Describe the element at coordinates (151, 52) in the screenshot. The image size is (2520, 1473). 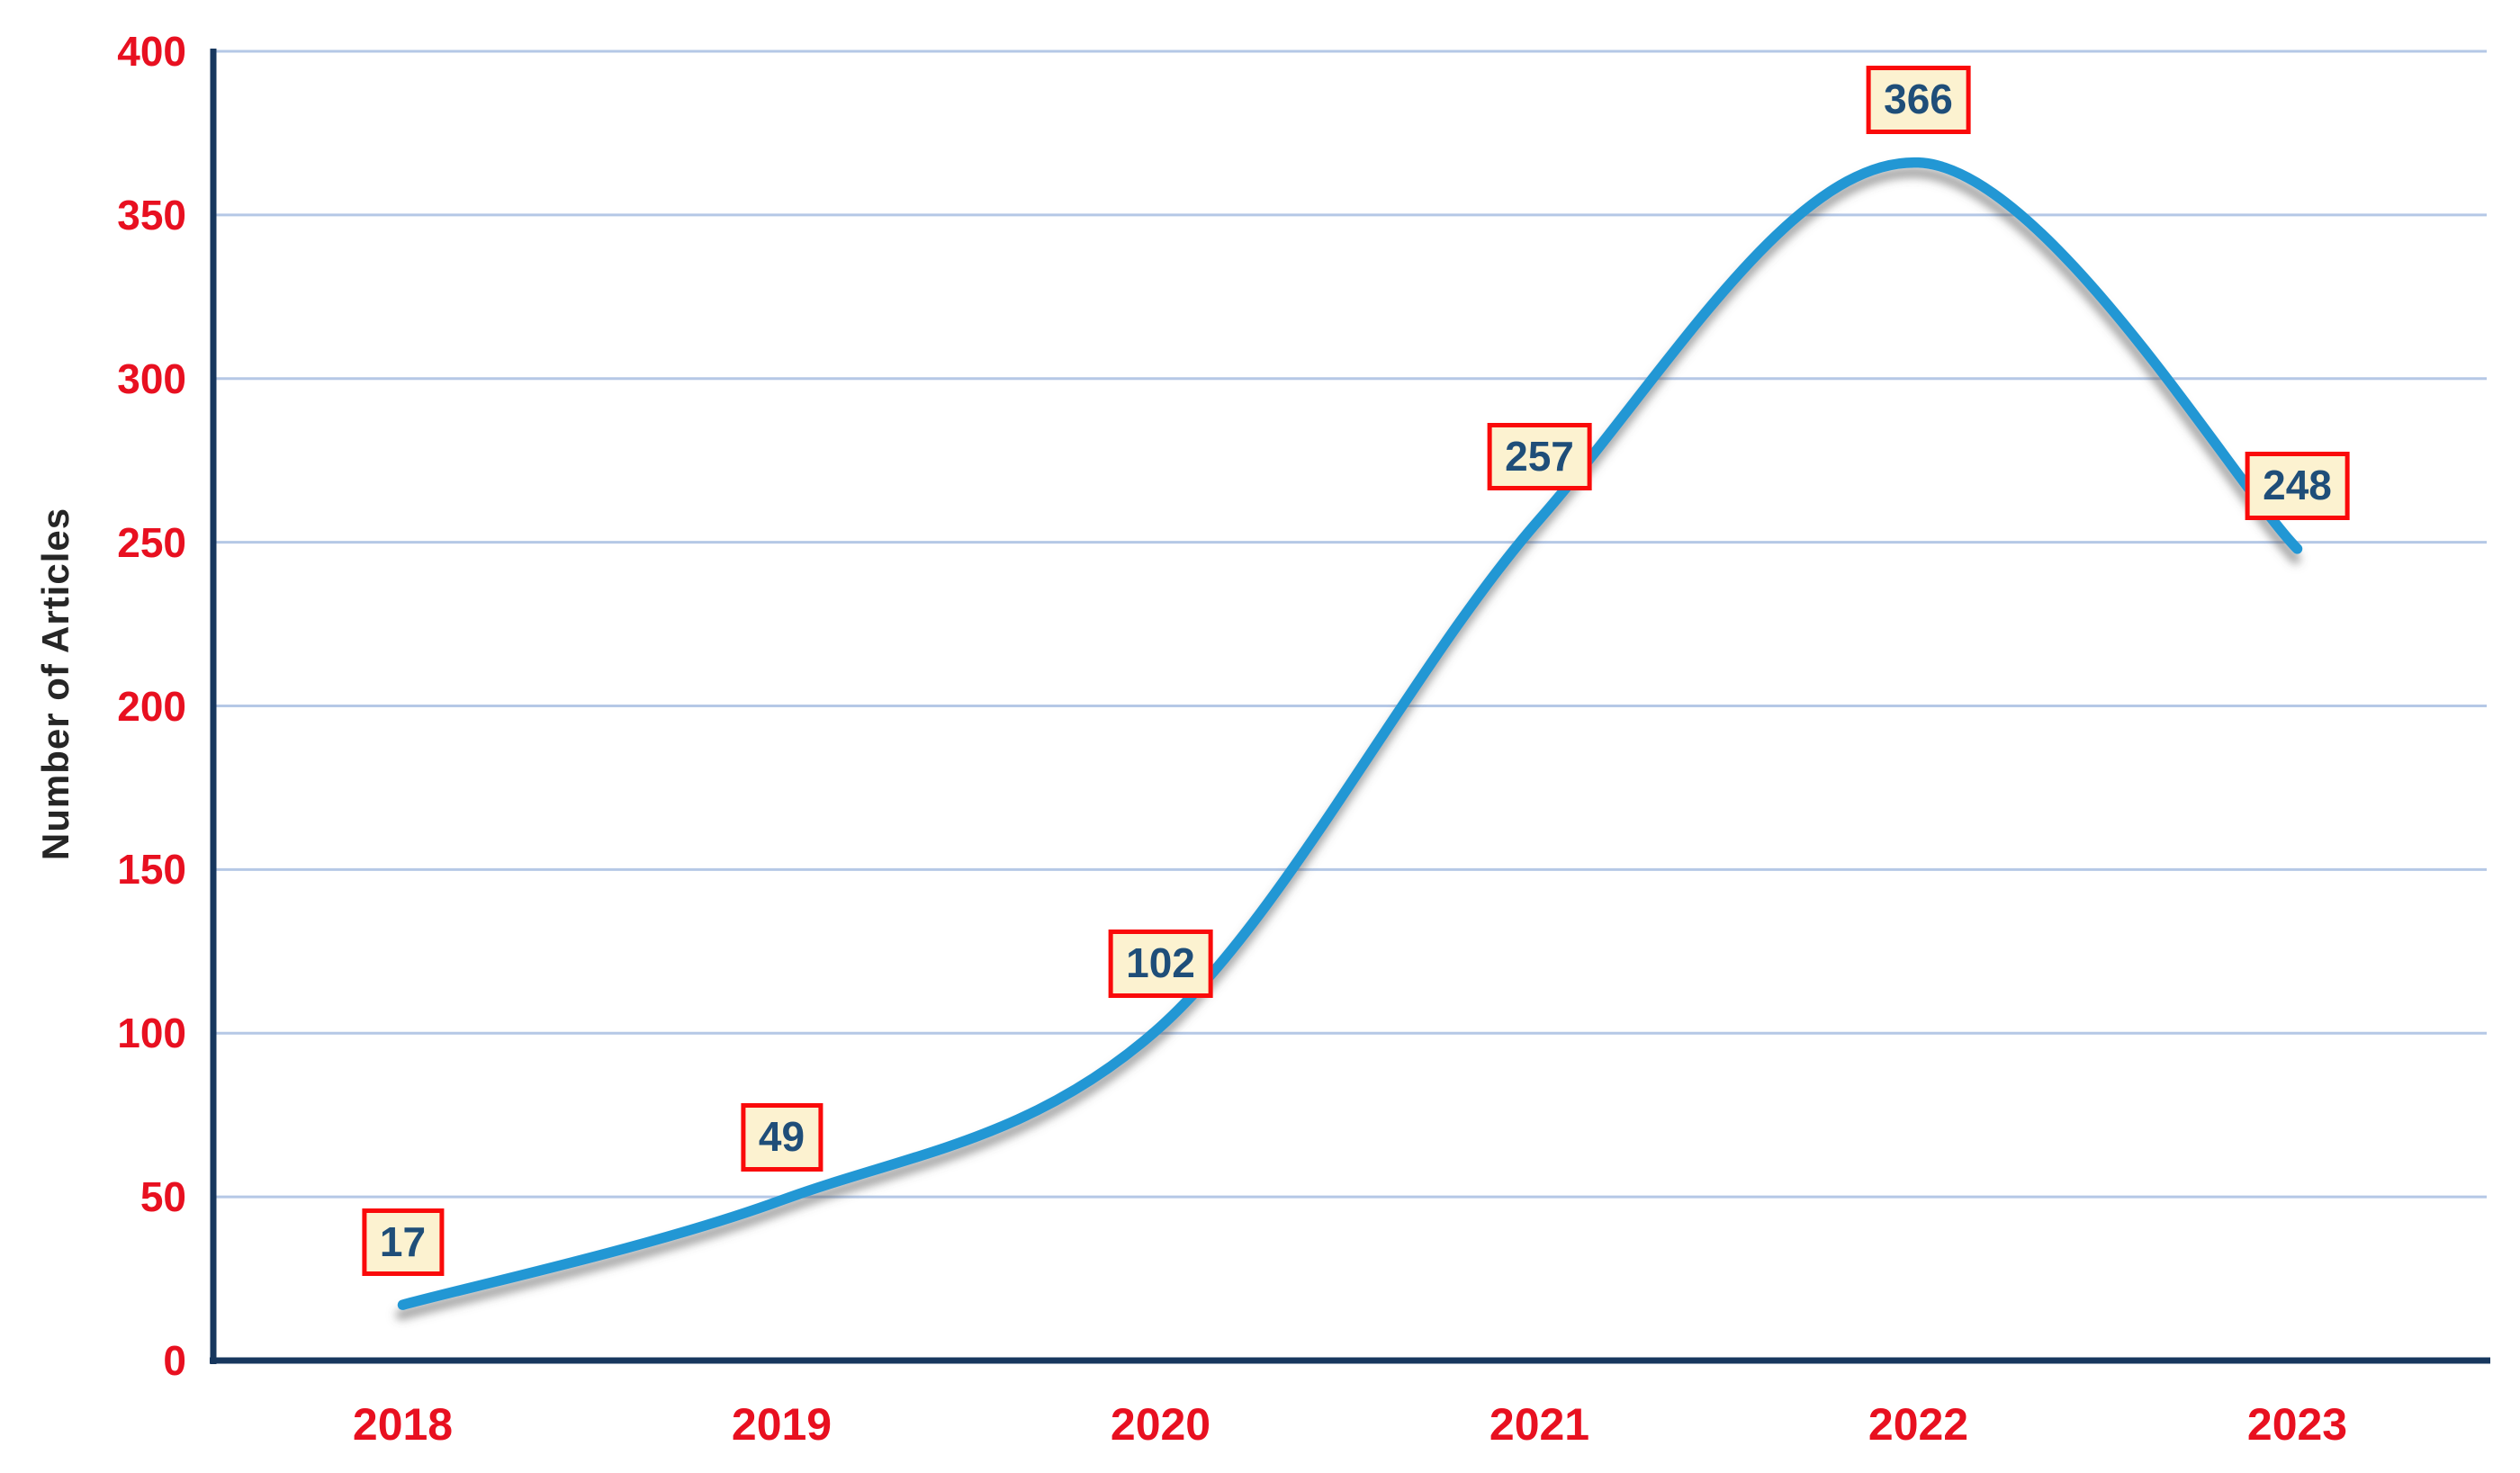
I see `y-tick-label: 400` at that location.